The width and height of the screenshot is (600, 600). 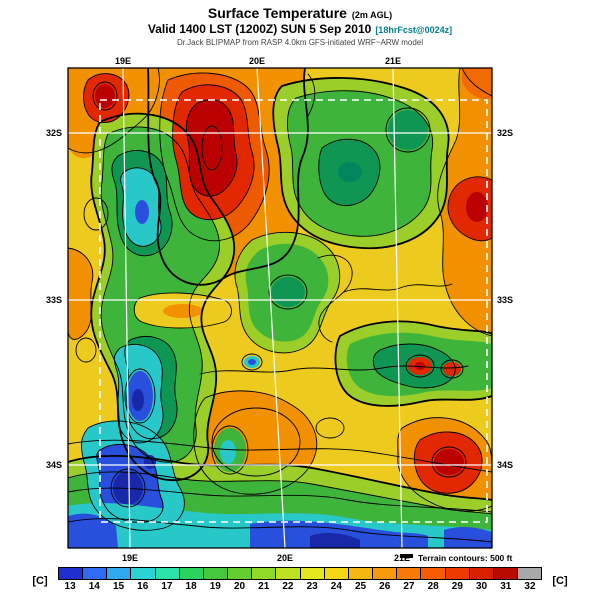 I want to click on valid-time-text: Valid 1400 LST (1200Z) SUN 5 Sep 2010, so click(x=259, y=29).